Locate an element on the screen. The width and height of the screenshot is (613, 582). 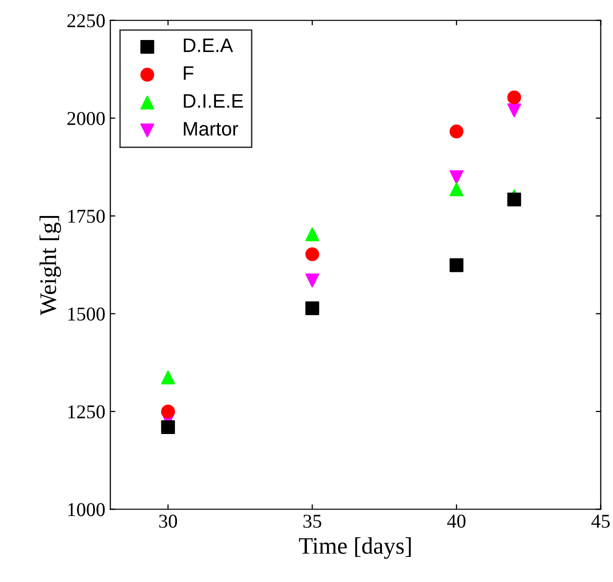
legend-label: Martor is located at coordinates (211, 129).